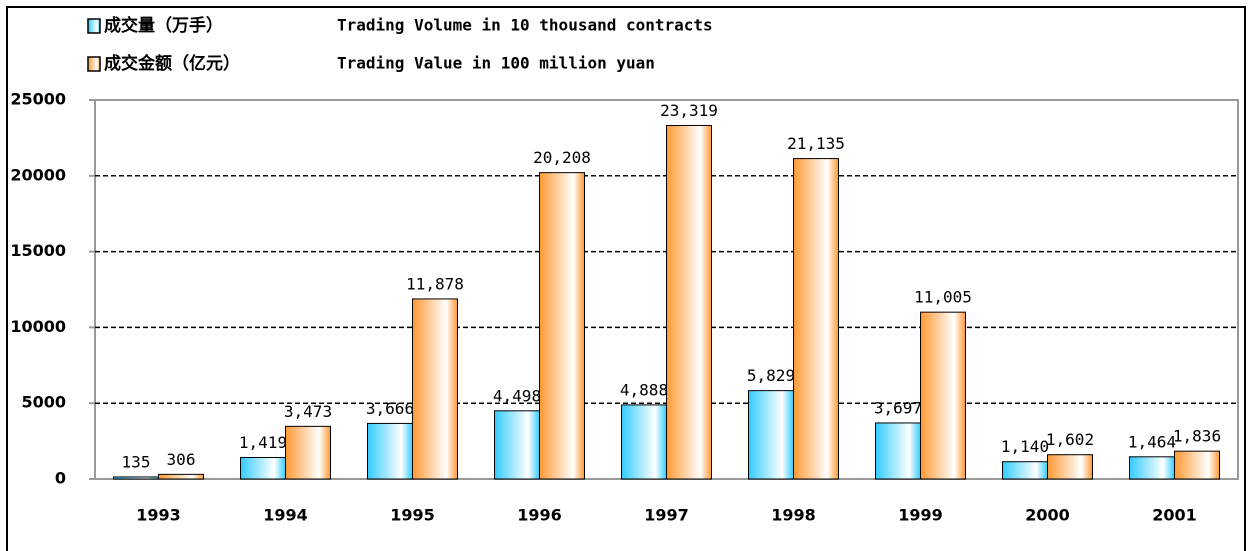 This screenshot has height=551, width=1252. What do you see at coordinates (263, 442) in the screenshot?
I see `data-label: 1,419` at bounding box center [263, 442].